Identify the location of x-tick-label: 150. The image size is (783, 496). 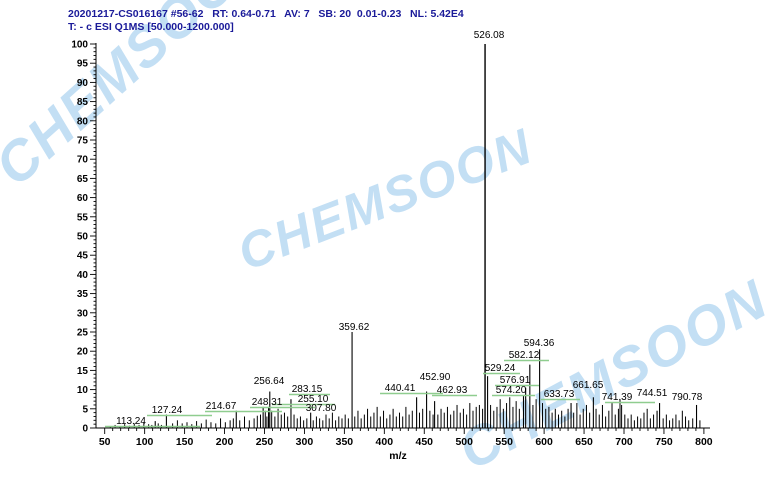
(185, 442).